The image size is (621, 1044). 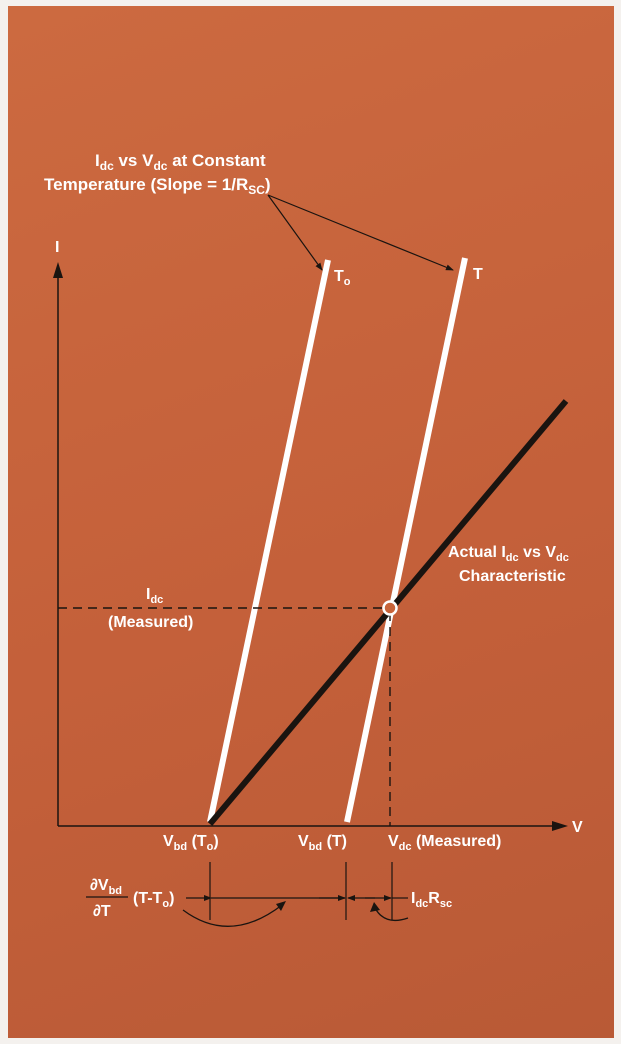 What do you see at coordinates (512, 576) in the screenshot?
I see `actual-characteristic-label-line2: Characteristic` at bounding box center [512, 576].